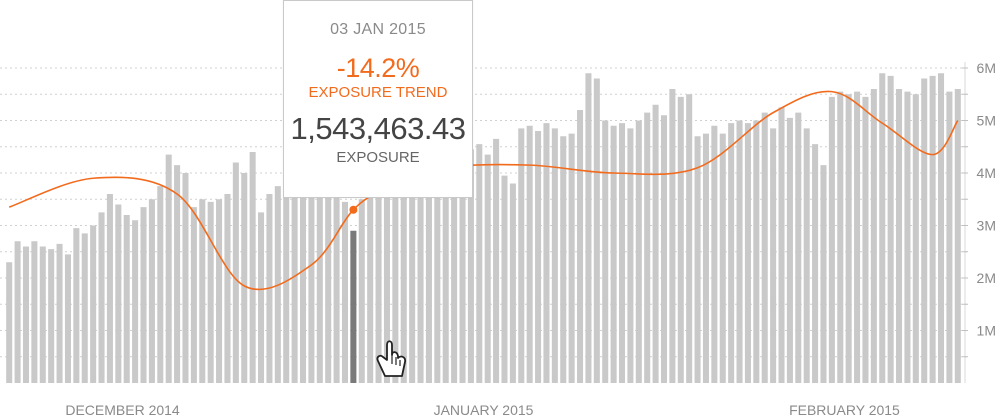  What do you see at coordinates (353, 209) in the screenshot?
I see `trend-point-highlighted` at bounding box center [353, 209].